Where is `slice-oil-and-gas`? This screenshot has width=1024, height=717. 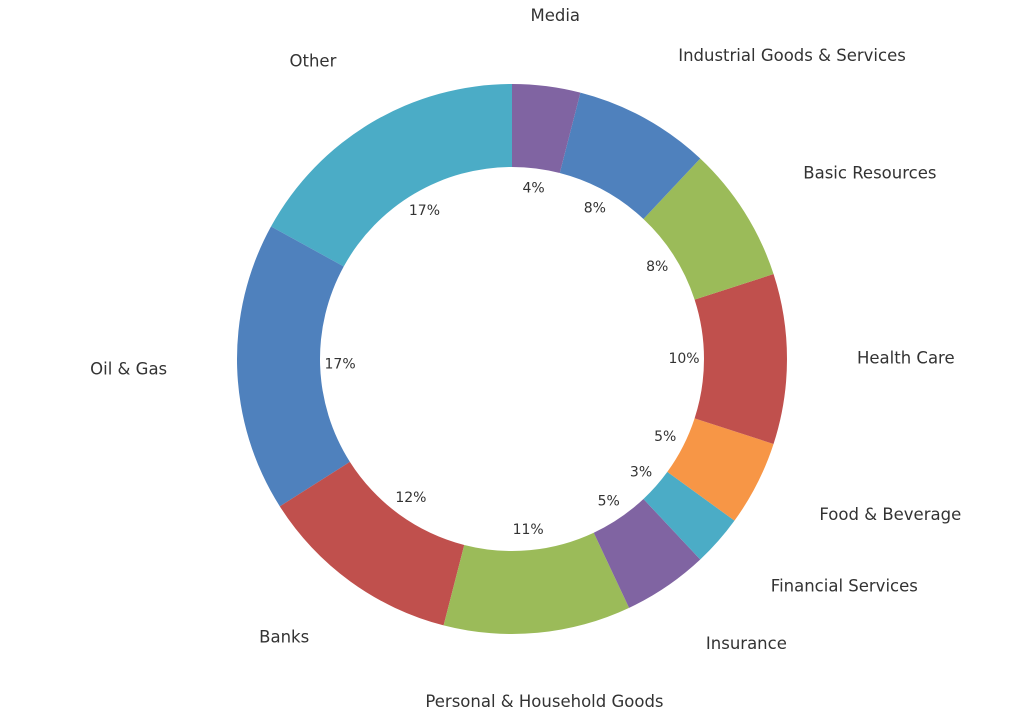
slice-oil-and-gas is located at coordinates (293, 366).